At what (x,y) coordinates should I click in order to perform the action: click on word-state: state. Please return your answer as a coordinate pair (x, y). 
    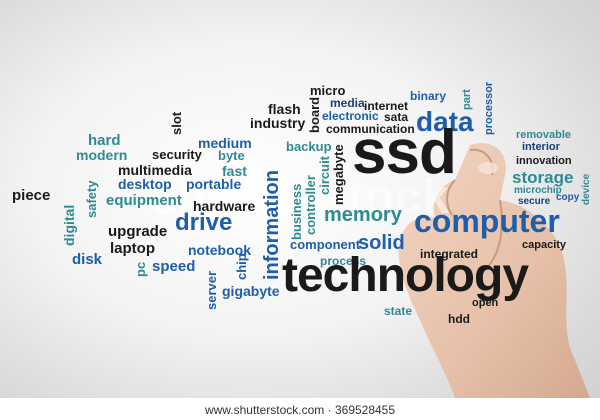
    Looking at the image, I should click on (398, 311).